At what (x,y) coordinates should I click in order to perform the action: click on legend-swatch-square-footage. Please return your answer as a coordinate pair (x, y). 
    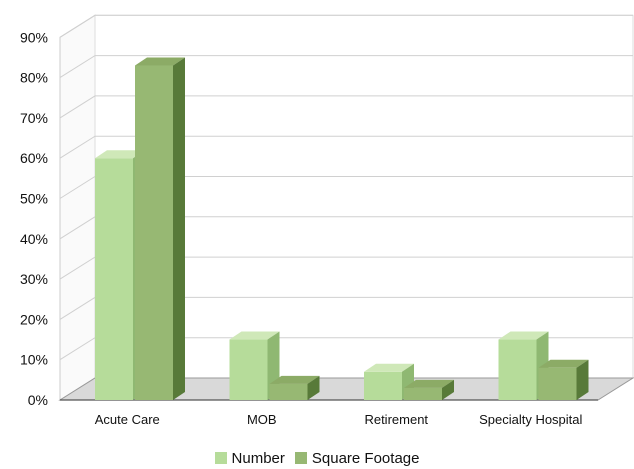
    Looking at the image, I should click on (300, 458).